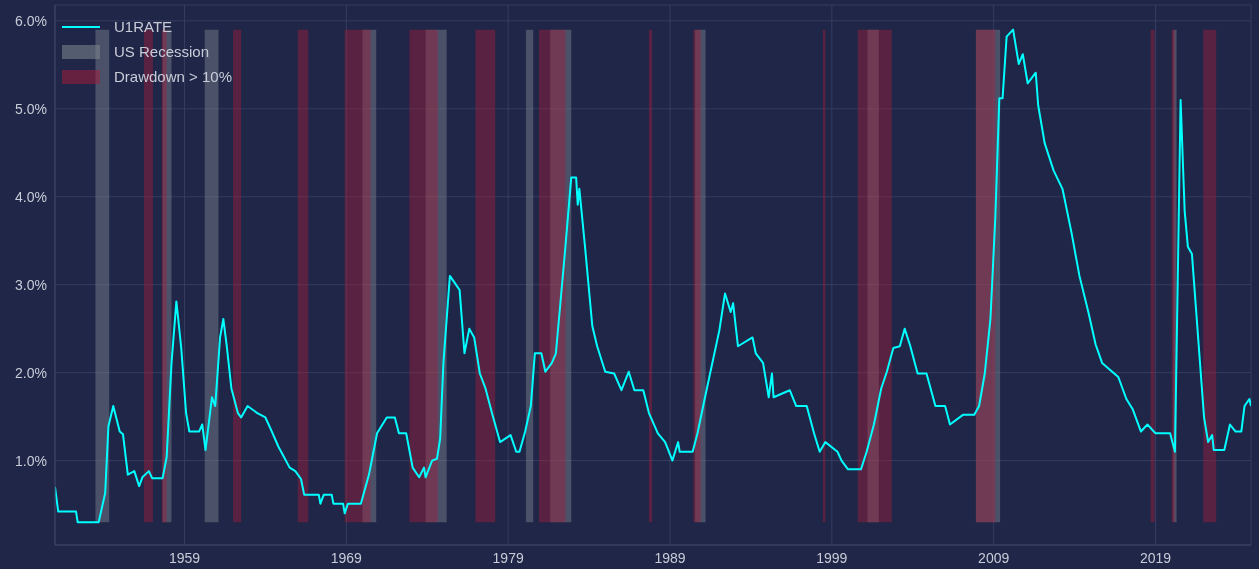 Image resolution: width=1259 pixels, height=569 pixels. Describe the element at coordinates (1155, 557) in the screenshot. I see `x-tick-label: 2019` at that location.